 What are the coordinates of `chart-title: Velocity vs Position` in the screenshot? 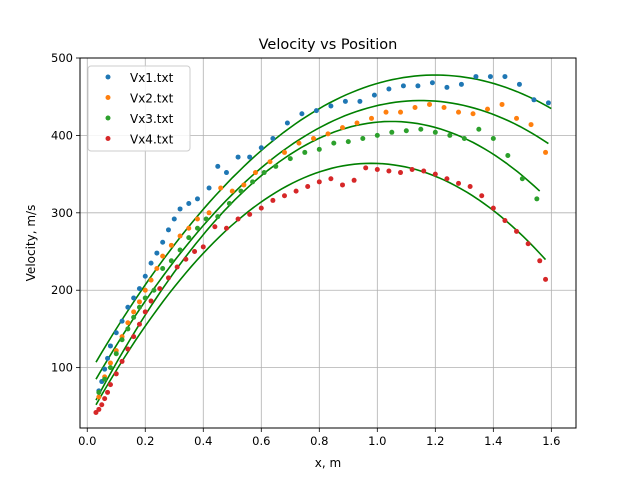 It's located at (328, 45).